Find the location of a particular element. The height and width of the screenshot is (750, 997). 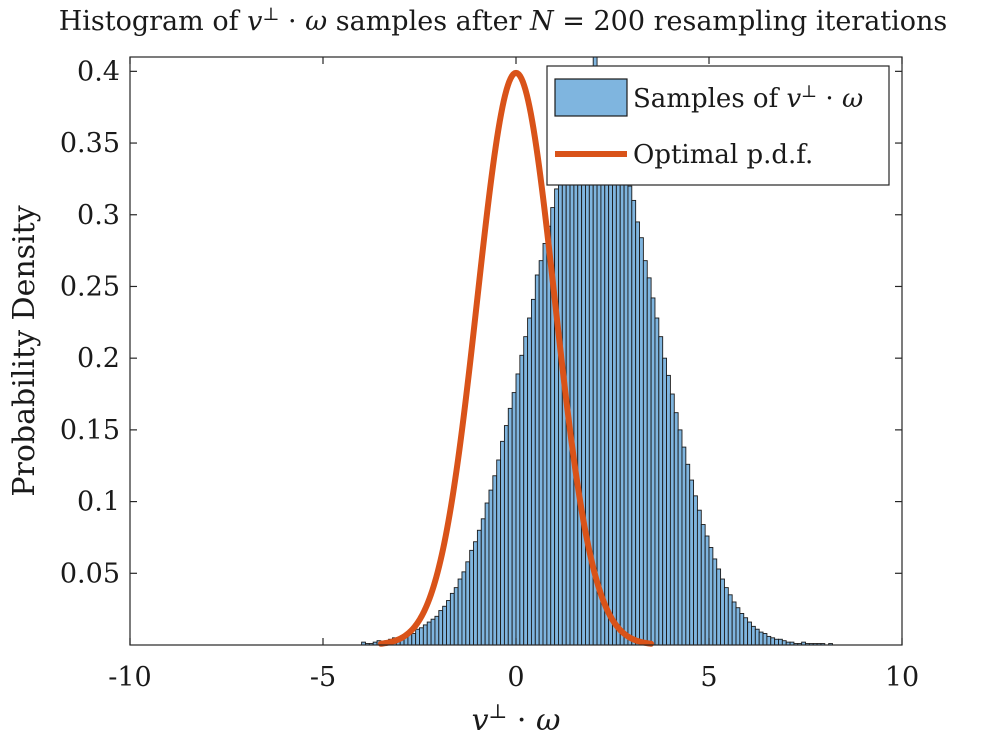

y-tick-label: 0.25 is located at coordinates (90, 286).